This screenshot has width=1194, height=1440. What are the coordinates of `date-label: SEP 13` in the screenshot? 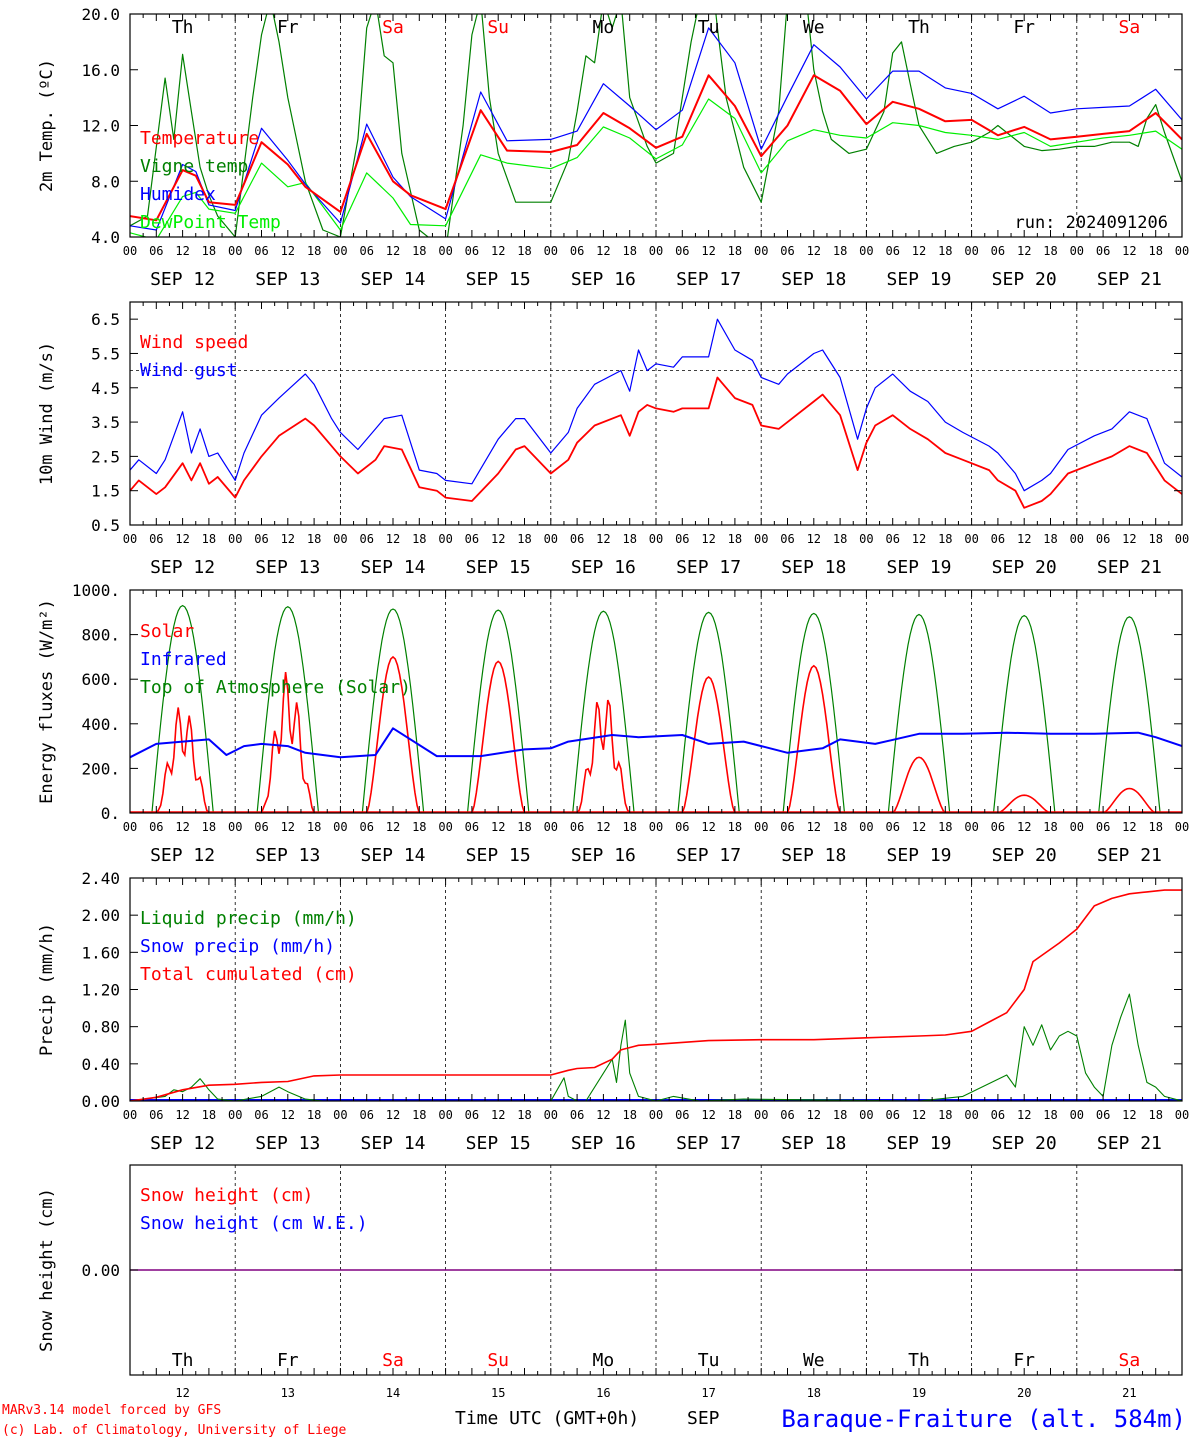 It's located at (287, 1143).